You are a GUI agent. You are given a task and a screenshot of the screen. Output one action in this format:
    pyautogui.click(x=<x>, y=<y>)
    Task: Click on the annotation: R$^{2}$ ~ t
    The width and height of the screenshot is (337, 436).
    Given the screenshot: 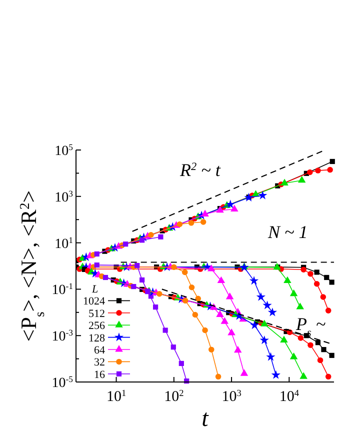 What is the action you would take?
    pyautogui.click(x=200, y=170)
    